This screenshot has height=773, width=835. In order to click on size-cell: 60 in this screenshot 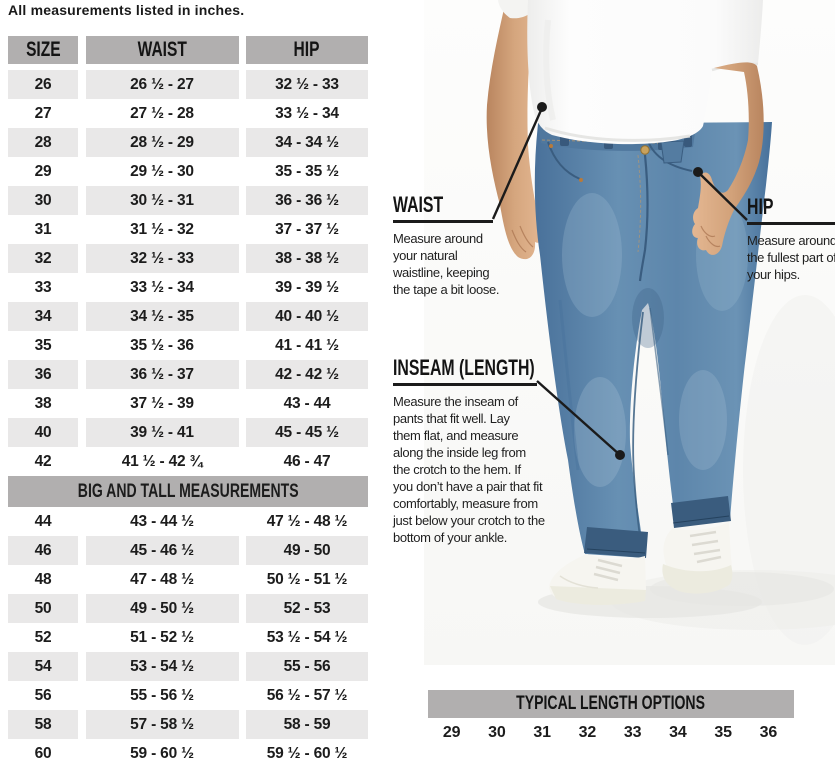, I will do `click(43, 753)`.